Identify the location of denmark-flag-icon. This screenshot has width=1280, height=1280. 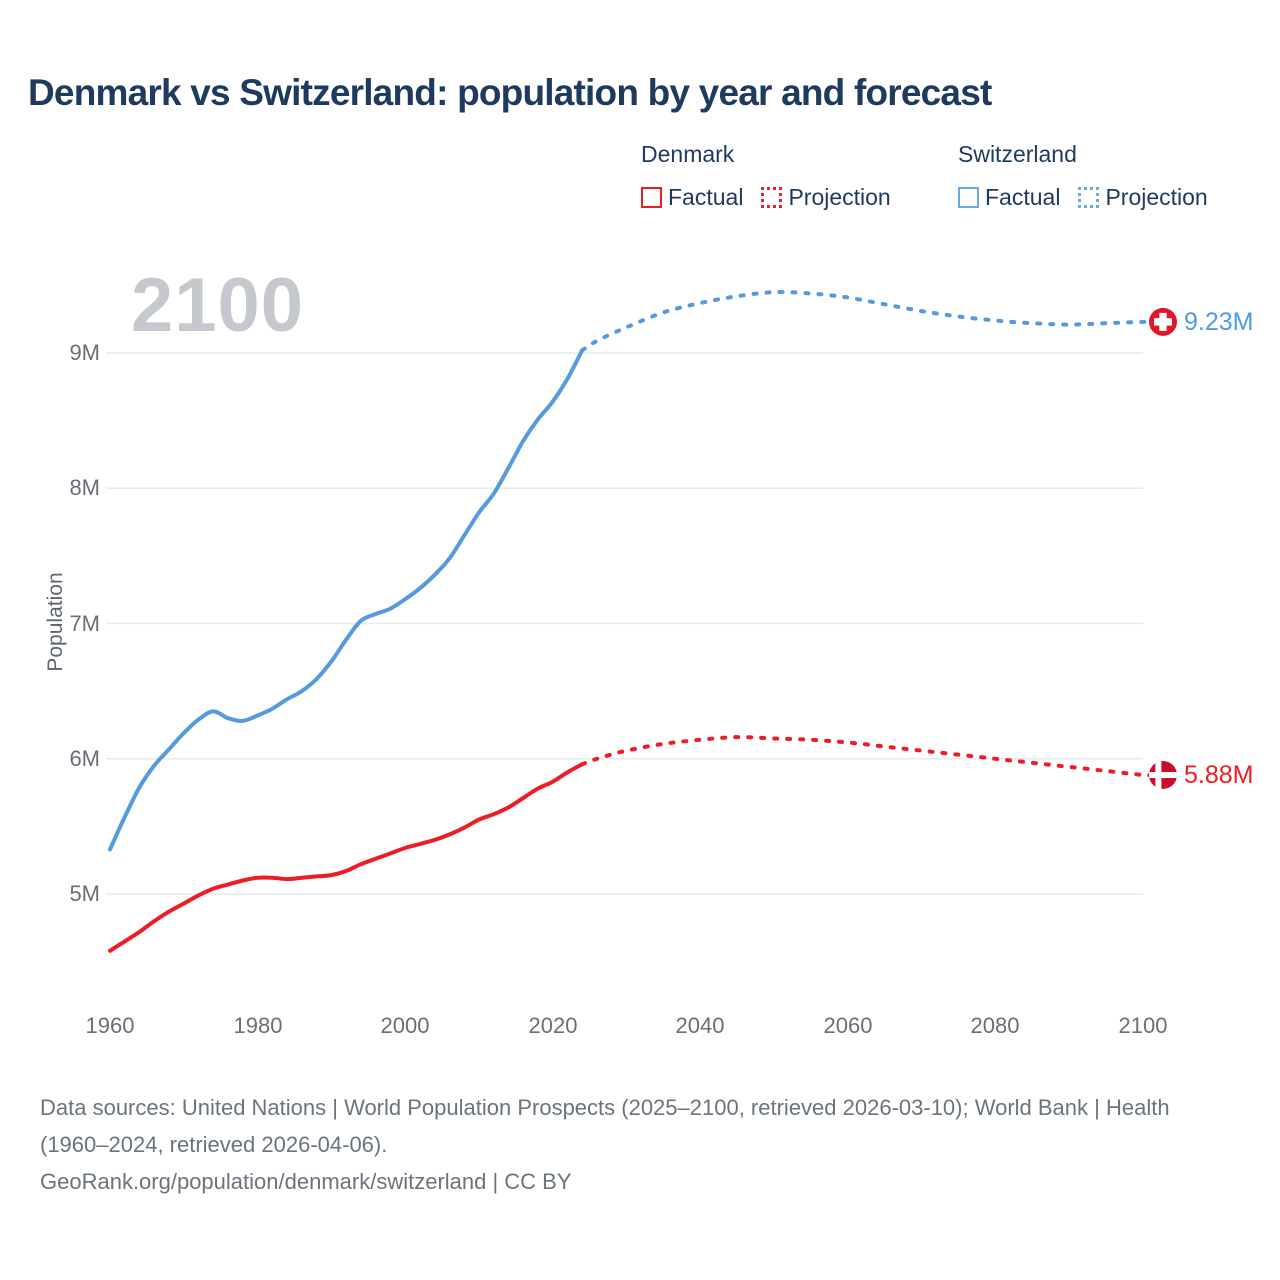
(1163, 775).